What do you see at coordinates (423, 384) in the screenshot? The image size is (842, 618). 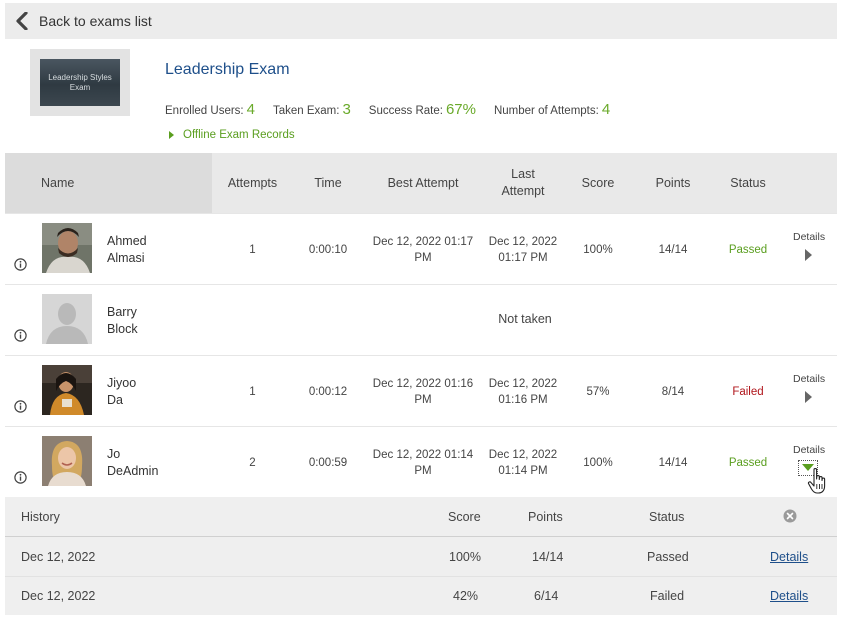 I see `best-line1: Dec 12, 2022 01:16` at bounding box center [423, 384].